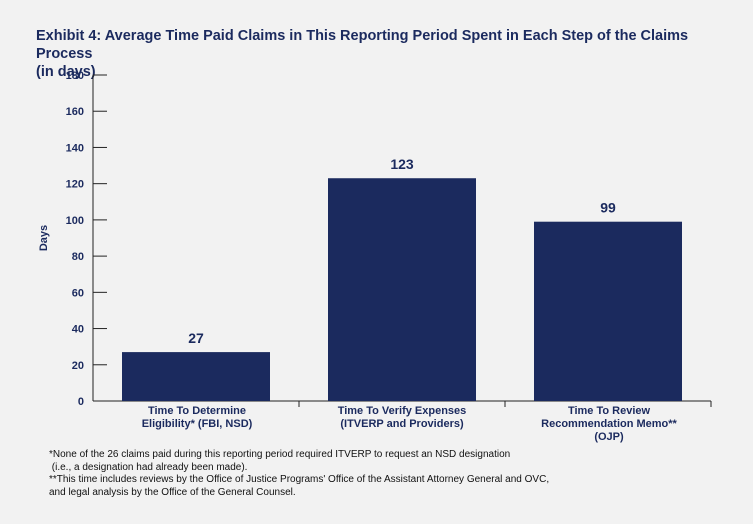 The width and height of the screenshot is (753, 524). What do you see at coordinates (609, 437) in the screenshot?
I see `category-label-3-line-3: (OJP)` at bounding box center [609, 437].